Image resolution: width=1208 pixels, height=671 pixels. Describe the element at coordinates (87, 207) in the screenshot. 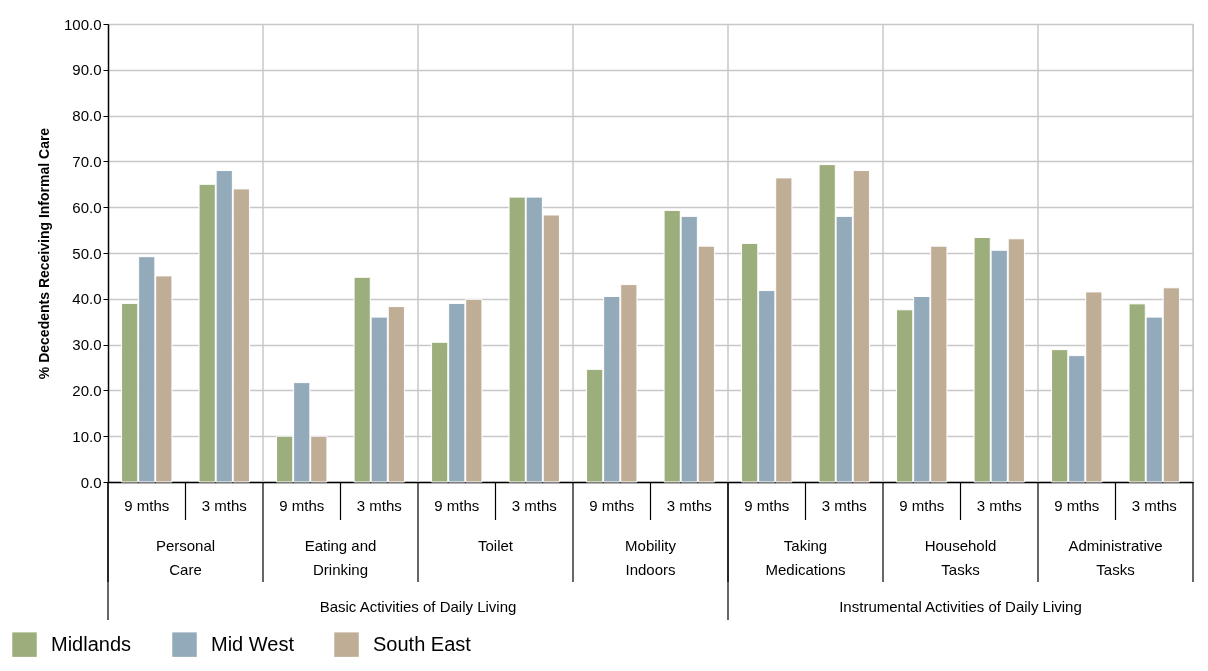

I see `y-tick-label: 60.0` at that location.